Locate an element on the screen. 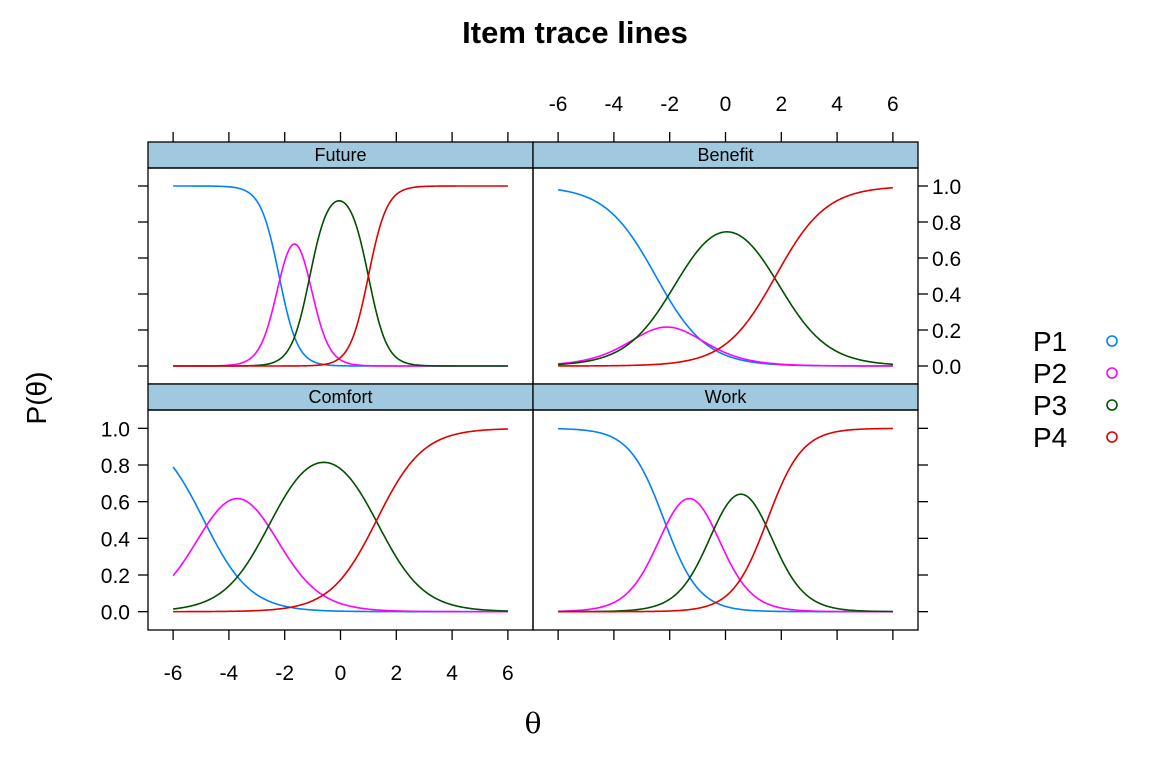  y-tick-label-right: 0.8 is located at coordinates (946, 223).